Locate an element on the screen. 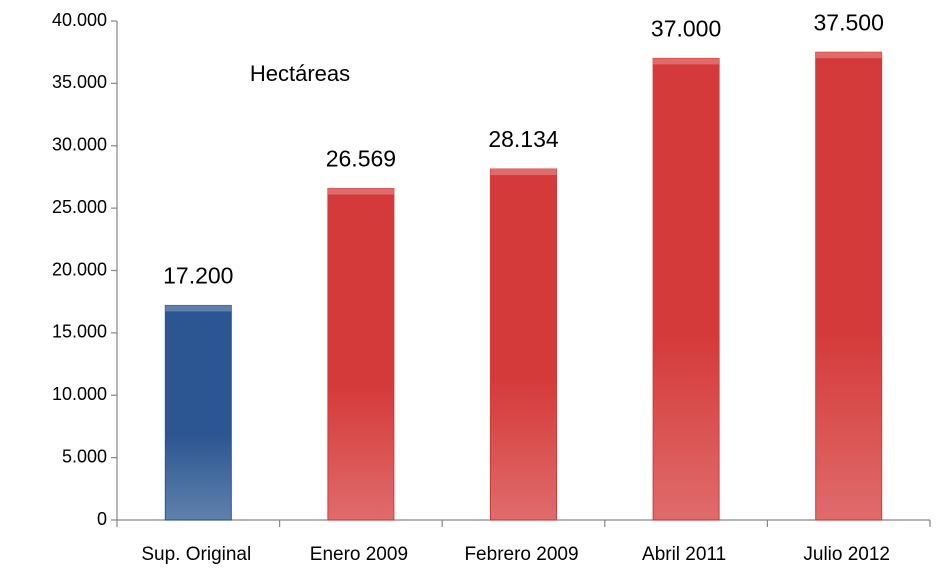 This screenshot has height=572, width=936. value-label: 28.134 is located at coordinates (523, 139).